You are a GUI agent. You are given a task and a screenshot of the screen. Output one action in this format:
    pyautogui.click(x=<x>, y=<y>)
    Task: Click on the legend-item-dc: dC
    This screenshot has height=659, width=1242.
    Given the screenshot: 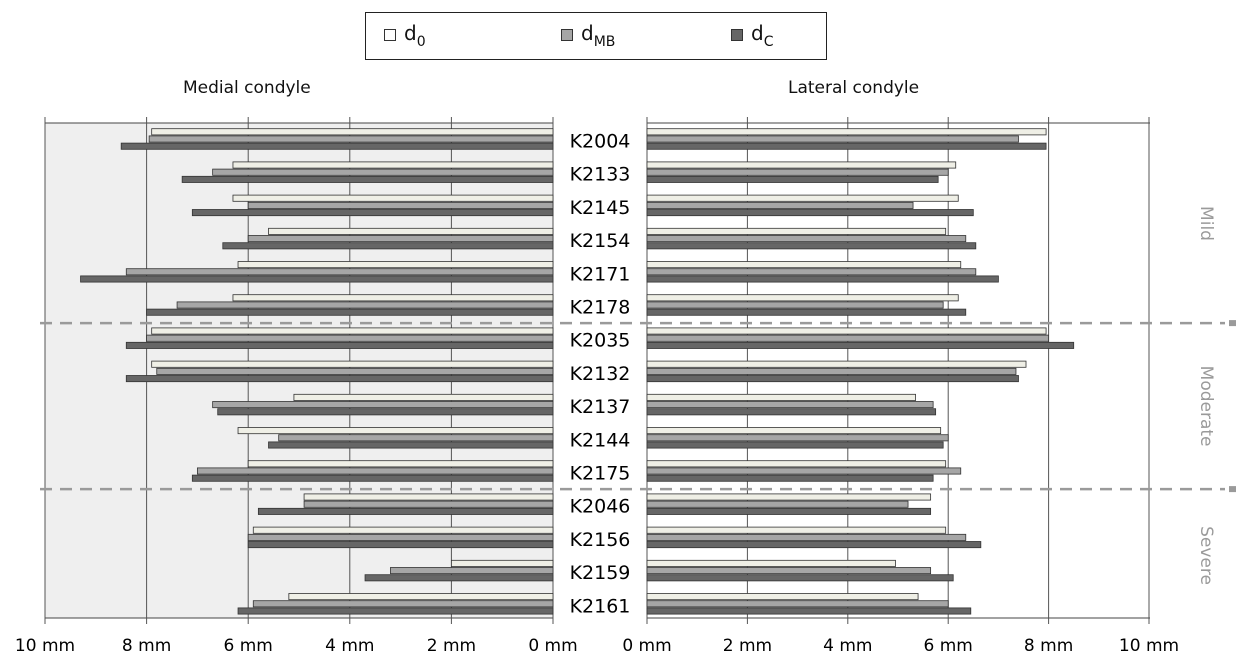 What is the action you would take?
    pyautogui.click(x=752, y=35)
    